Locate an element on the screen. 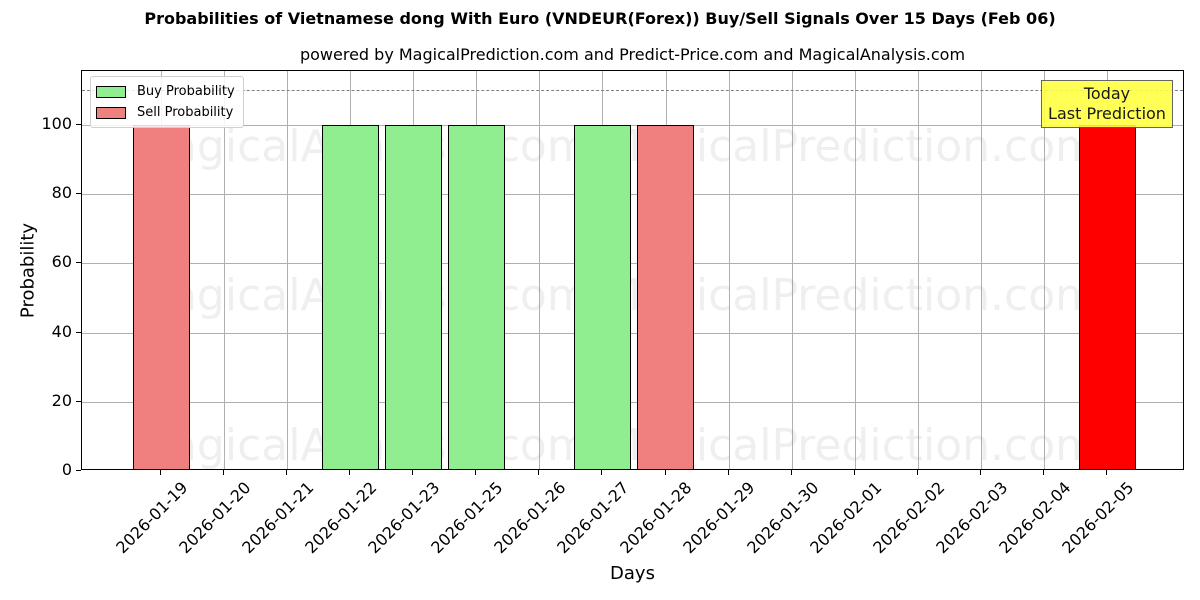 The width and height of the screenshot is (1200, 600). legend-label-sell: Sell Probability is located at coordinates (185, 112).